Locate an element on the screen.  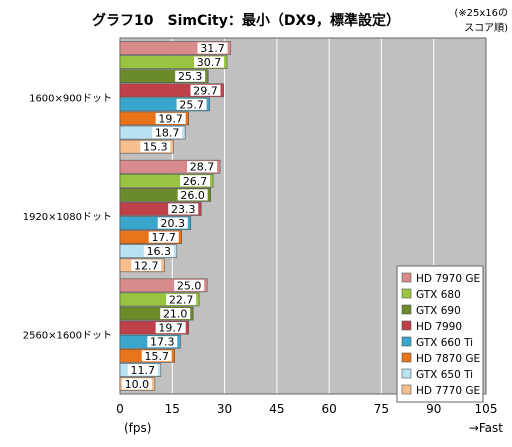
data-label: 29.7 is located at coordinates (205, 90).